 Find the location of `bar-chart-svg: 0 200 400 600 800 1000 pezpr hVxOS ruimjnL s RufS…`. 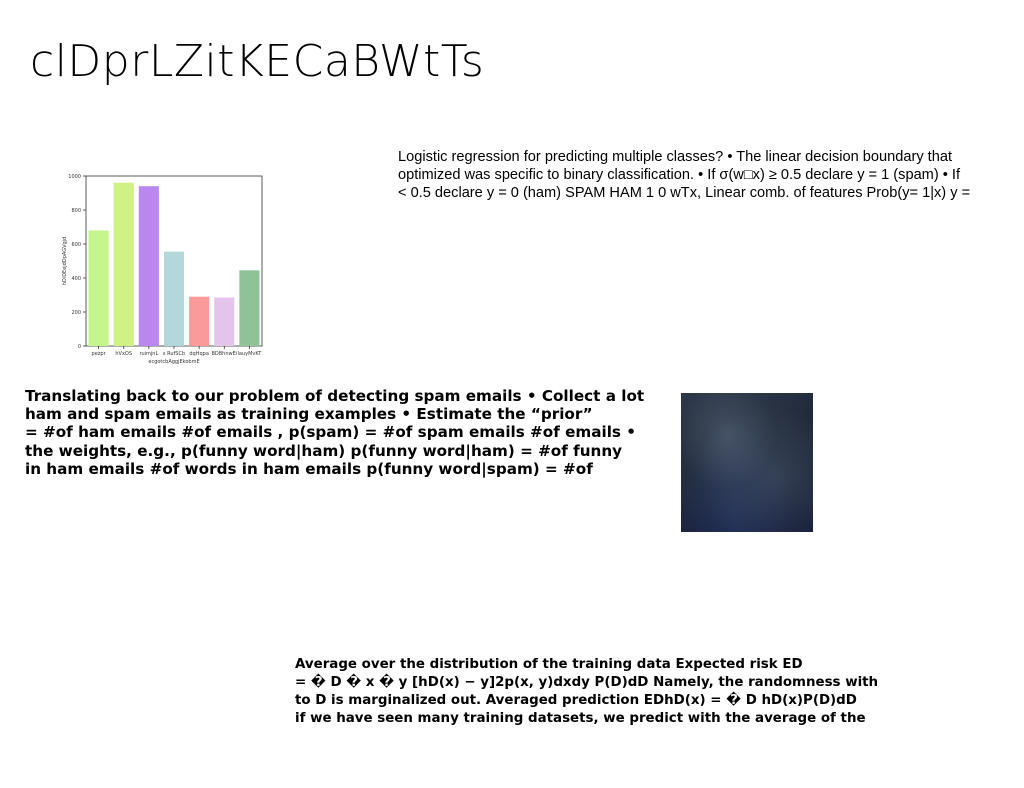

bar-chart-svg: 0 200 400 600 800 1000 pezpr hVxOS ruimjnL s RufS… is located at coordinates (162, 269).